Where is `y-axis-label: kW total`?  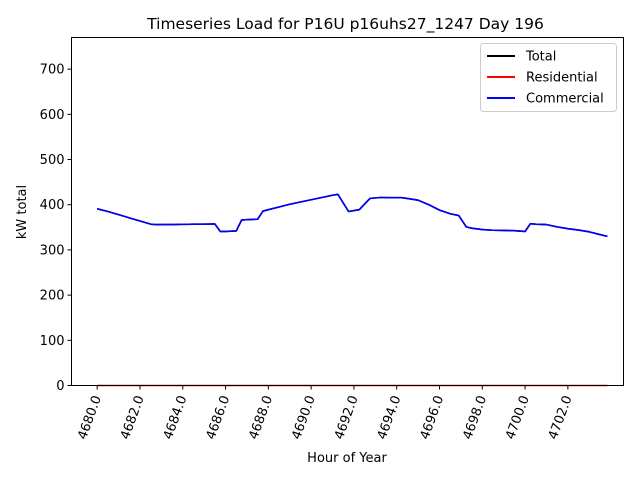
y-axis-label: kW total is located at coordinates (22, 212).